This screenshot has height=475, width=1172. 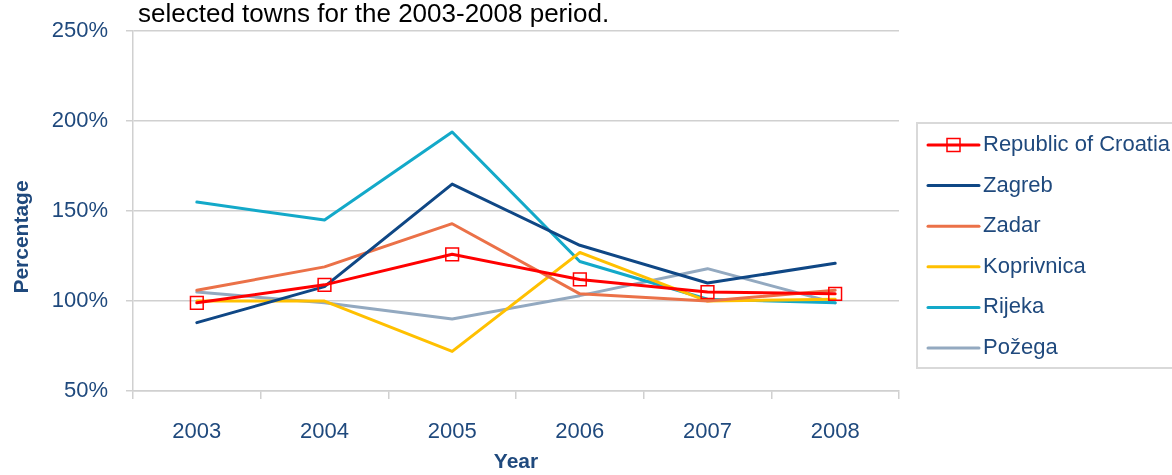 I want to click on legend-label: Požega, so click(x=1021, y=347).